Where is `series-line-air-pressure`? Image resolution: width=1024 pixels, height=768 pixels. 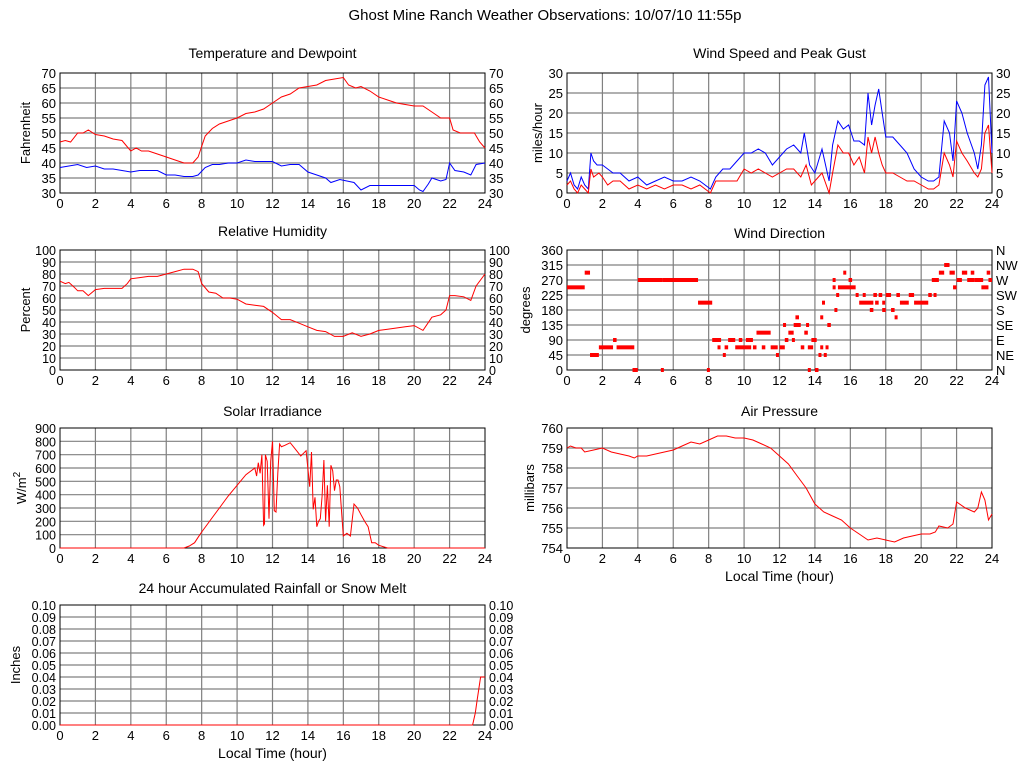 series-line-air-pressure is located at coordinates (779, 489).